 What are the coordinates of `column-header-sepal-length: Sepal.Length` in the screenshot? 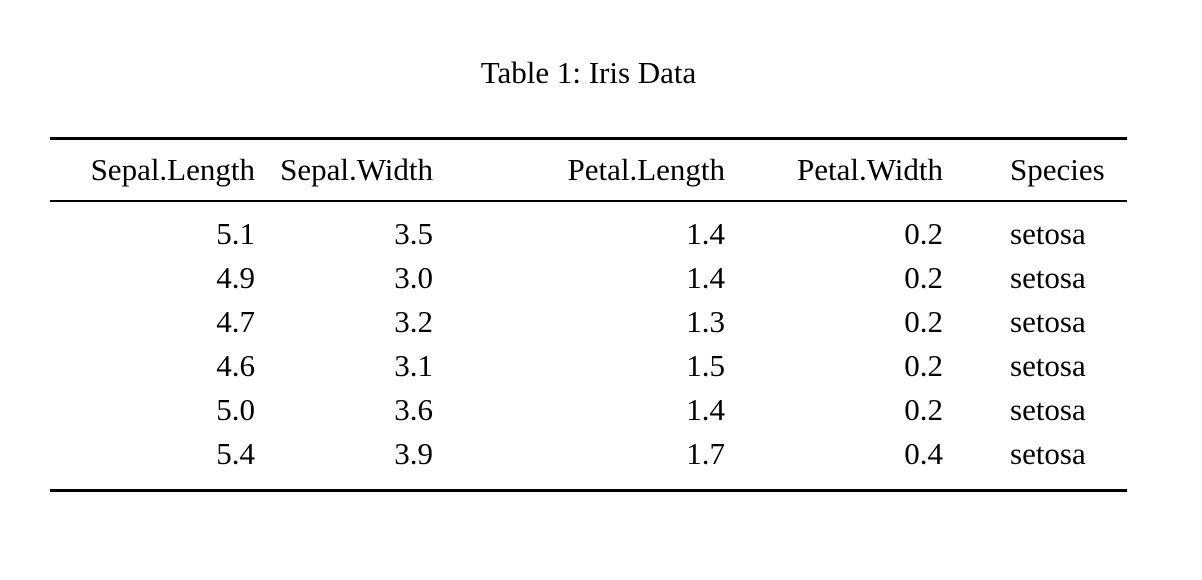 It's located at (152, 170).